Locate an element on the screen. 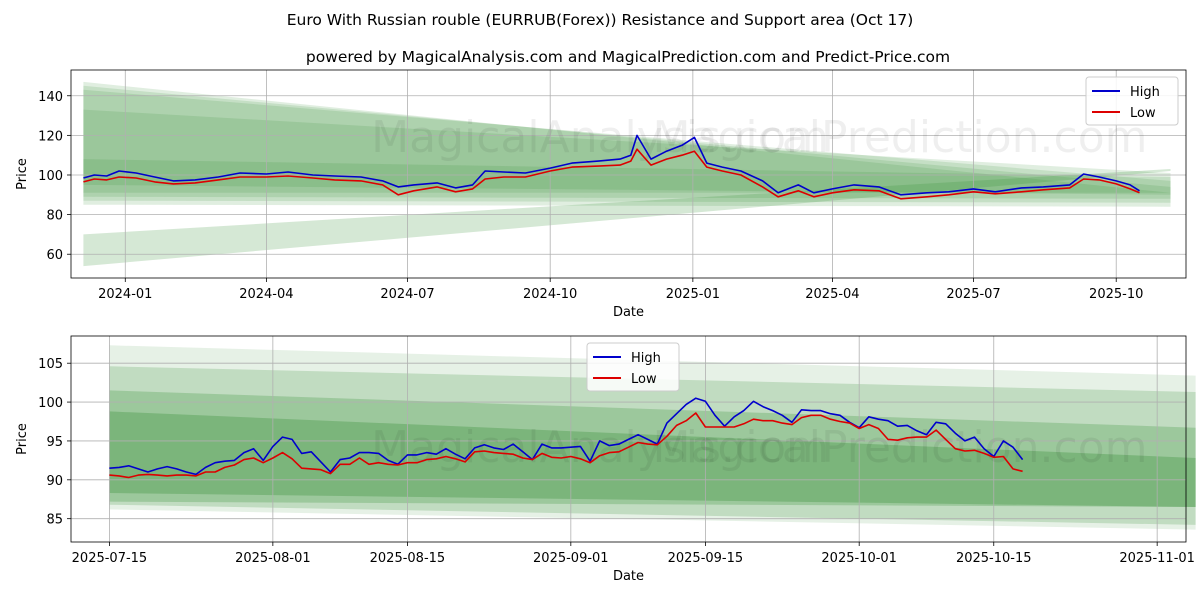 This screenshot has width=1200, height=604. x-tick-label: 2025-09-01 is located at coordinates (571, 558).